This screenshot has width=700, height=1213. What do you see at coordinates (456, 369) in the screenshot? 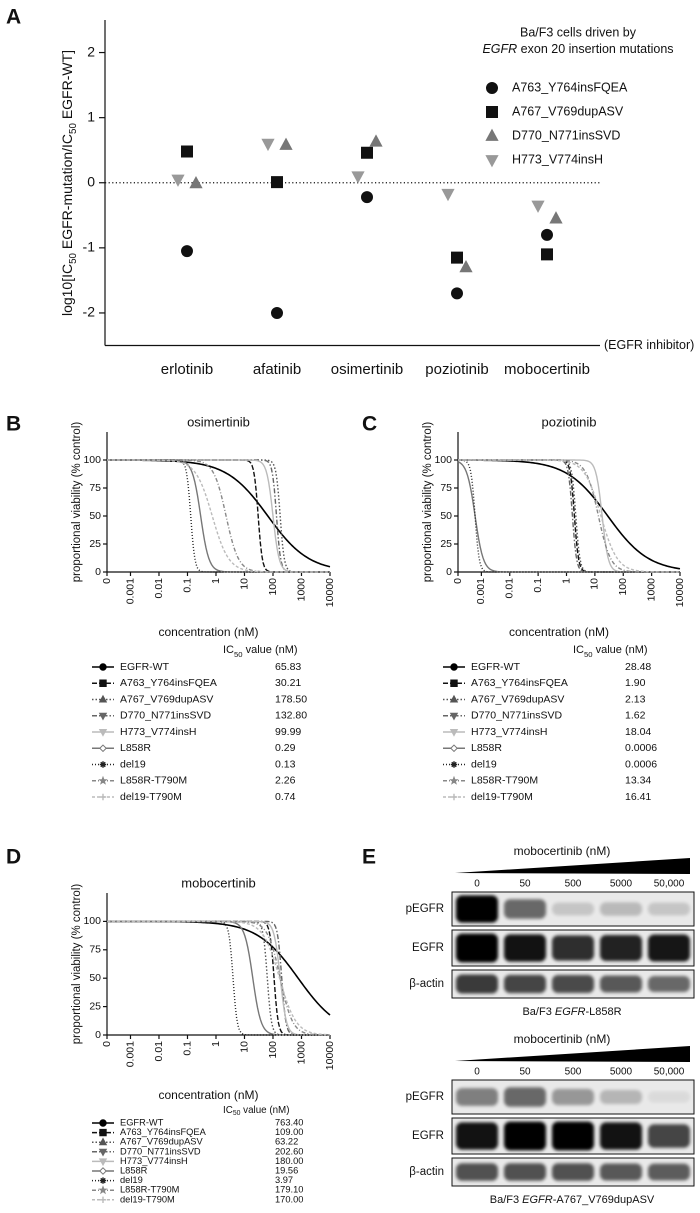
I see `x-tick-label: poziotinib` at bounding box center [456, 369].